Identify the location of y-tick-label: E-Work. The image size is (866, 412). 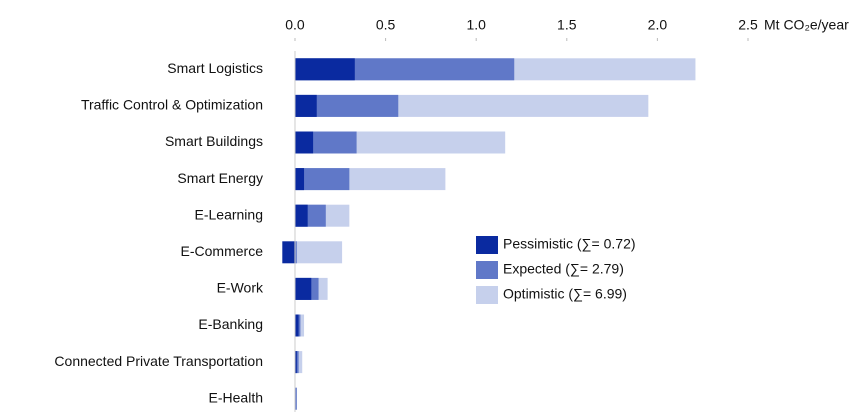
(240, 288).